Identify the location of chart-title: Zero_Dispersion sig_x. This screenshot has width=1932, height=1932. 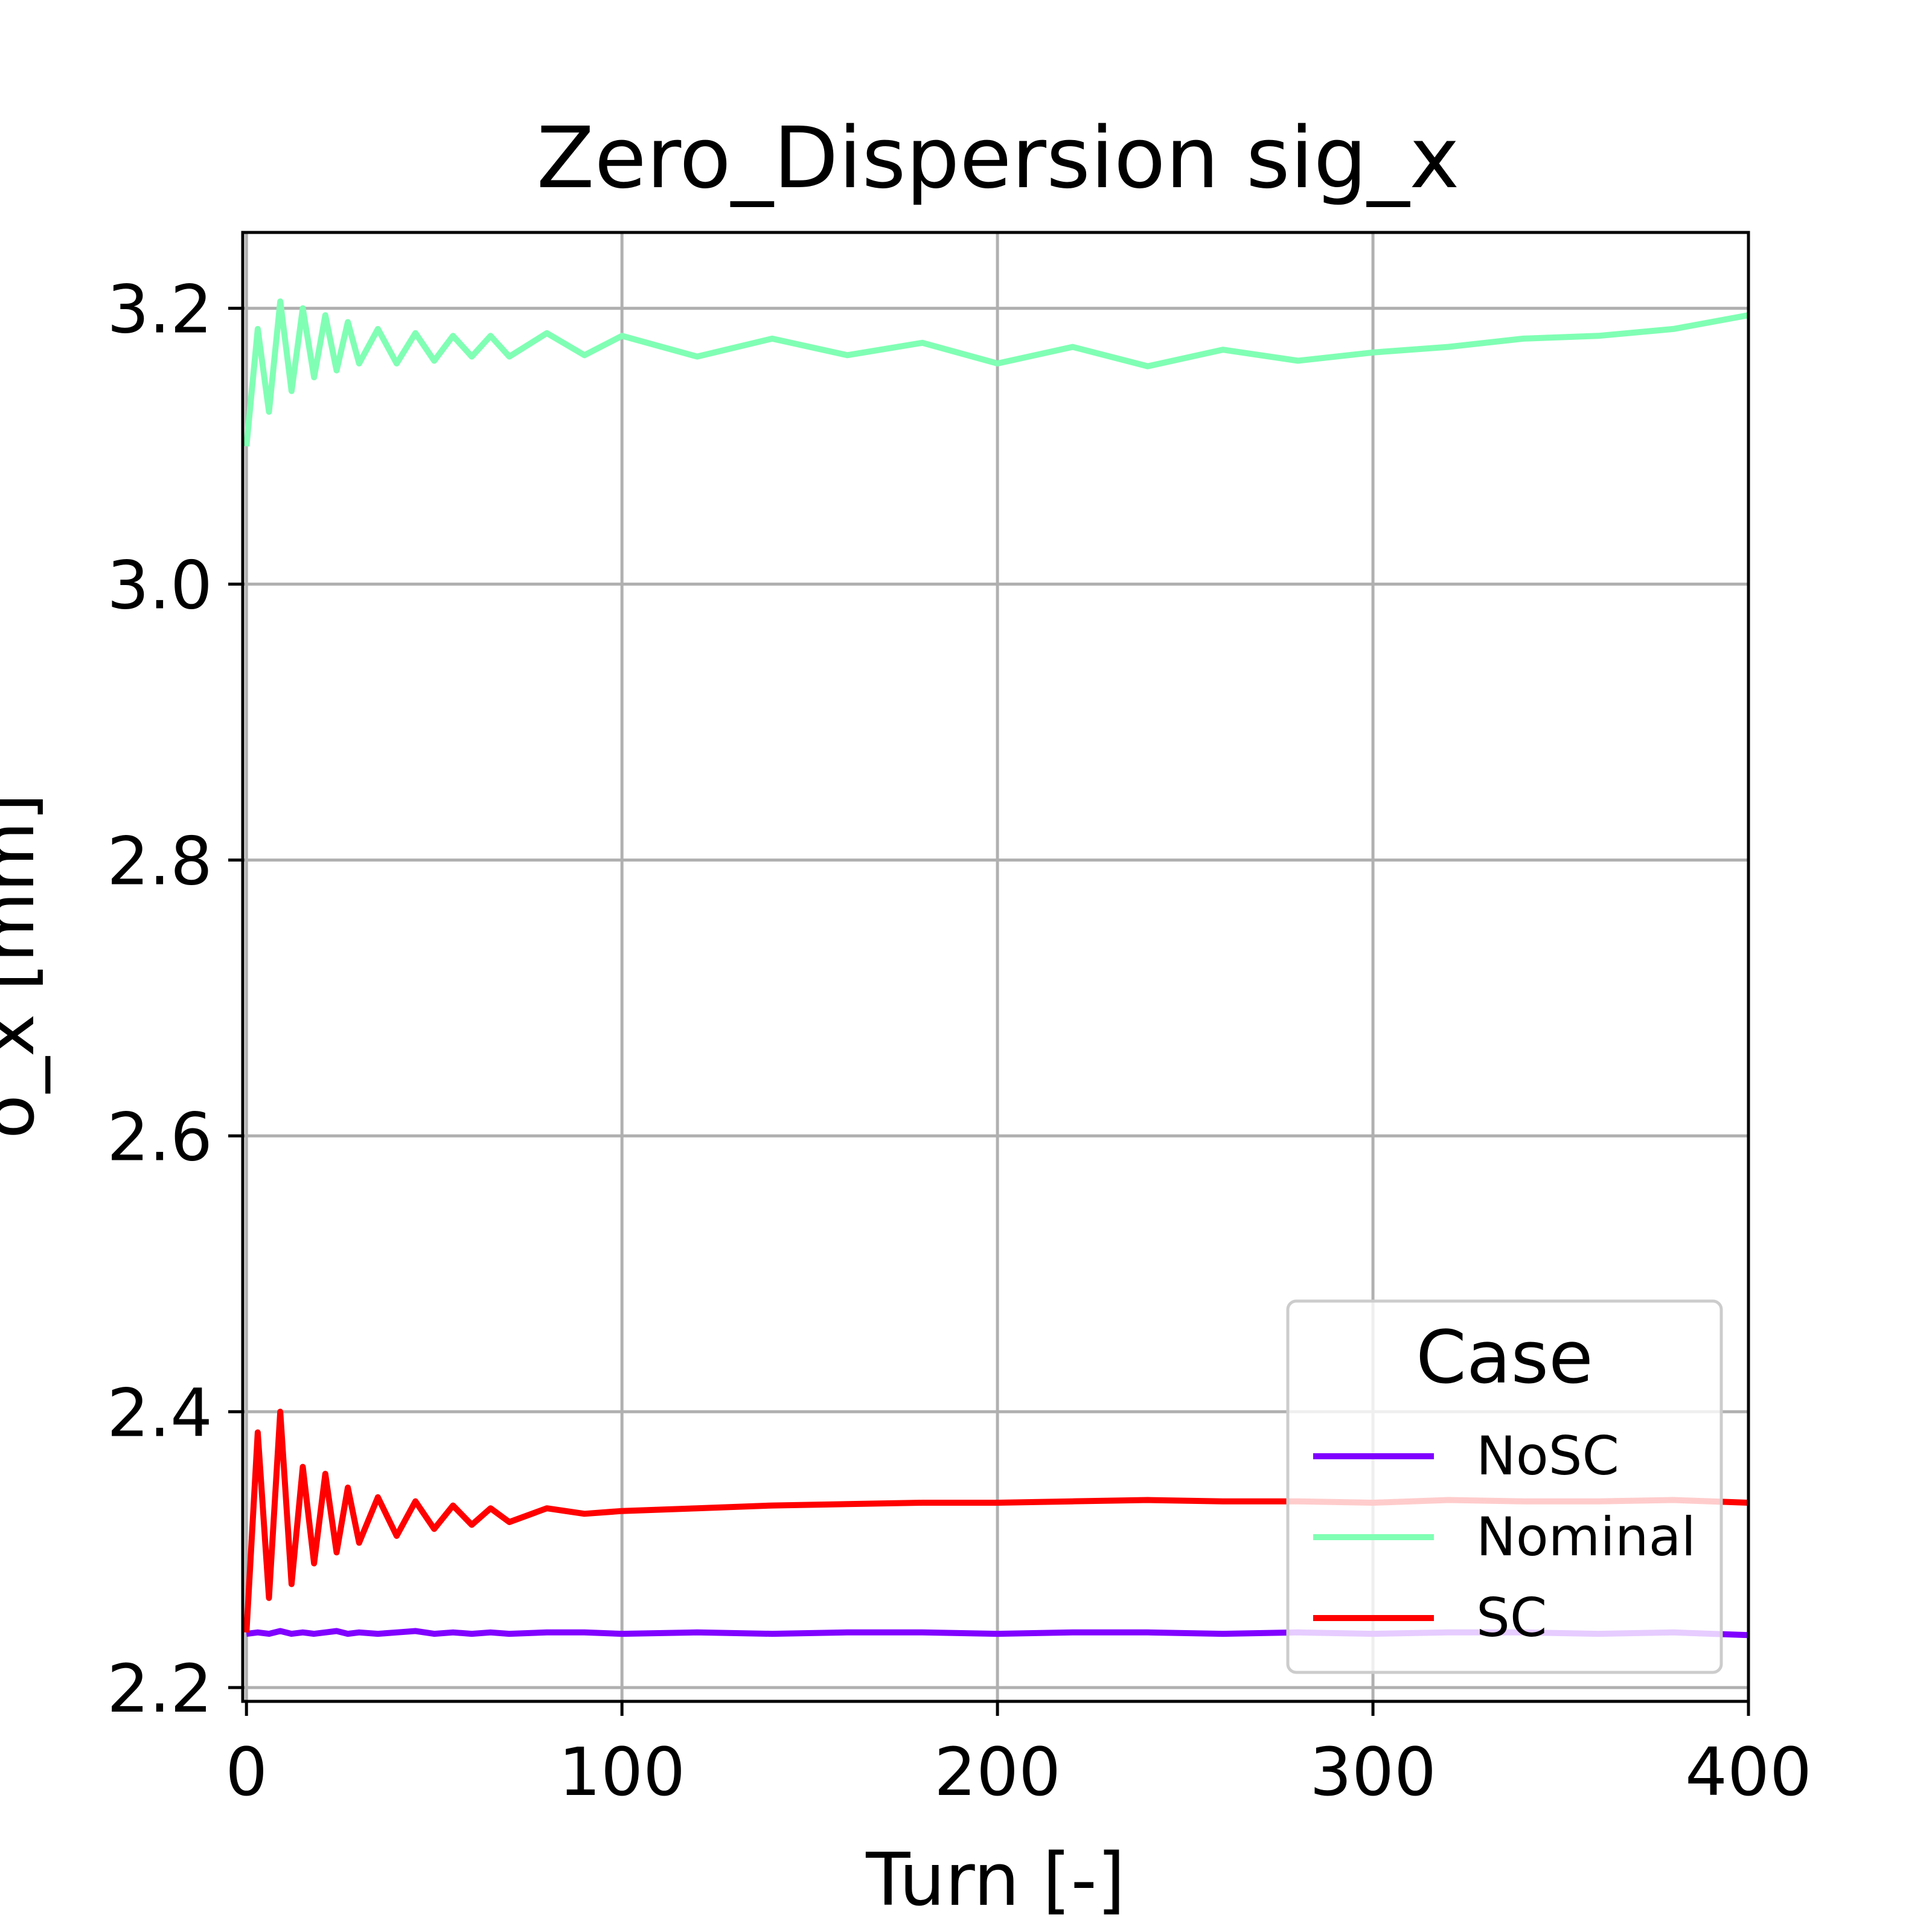
(998, 158).